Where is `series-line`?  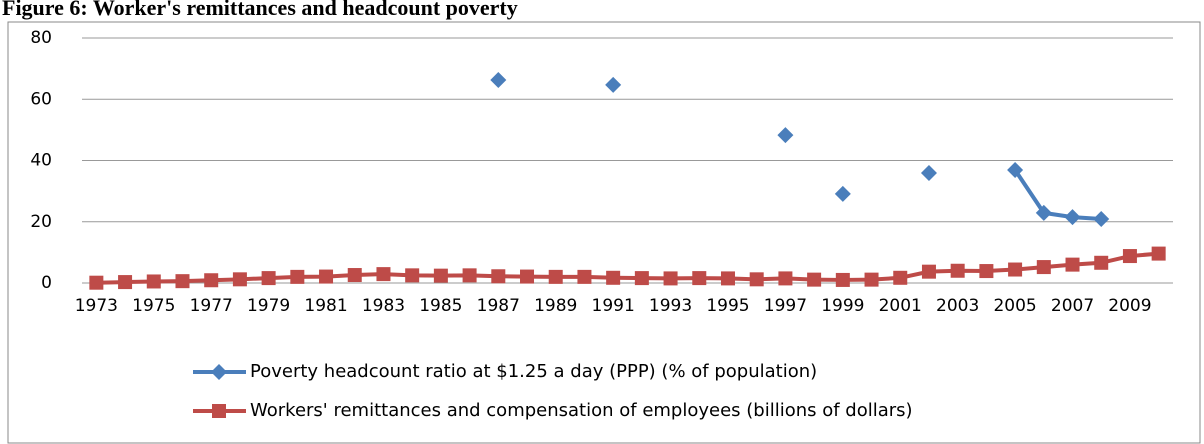 series-line is located at coordinates (1057, 194).